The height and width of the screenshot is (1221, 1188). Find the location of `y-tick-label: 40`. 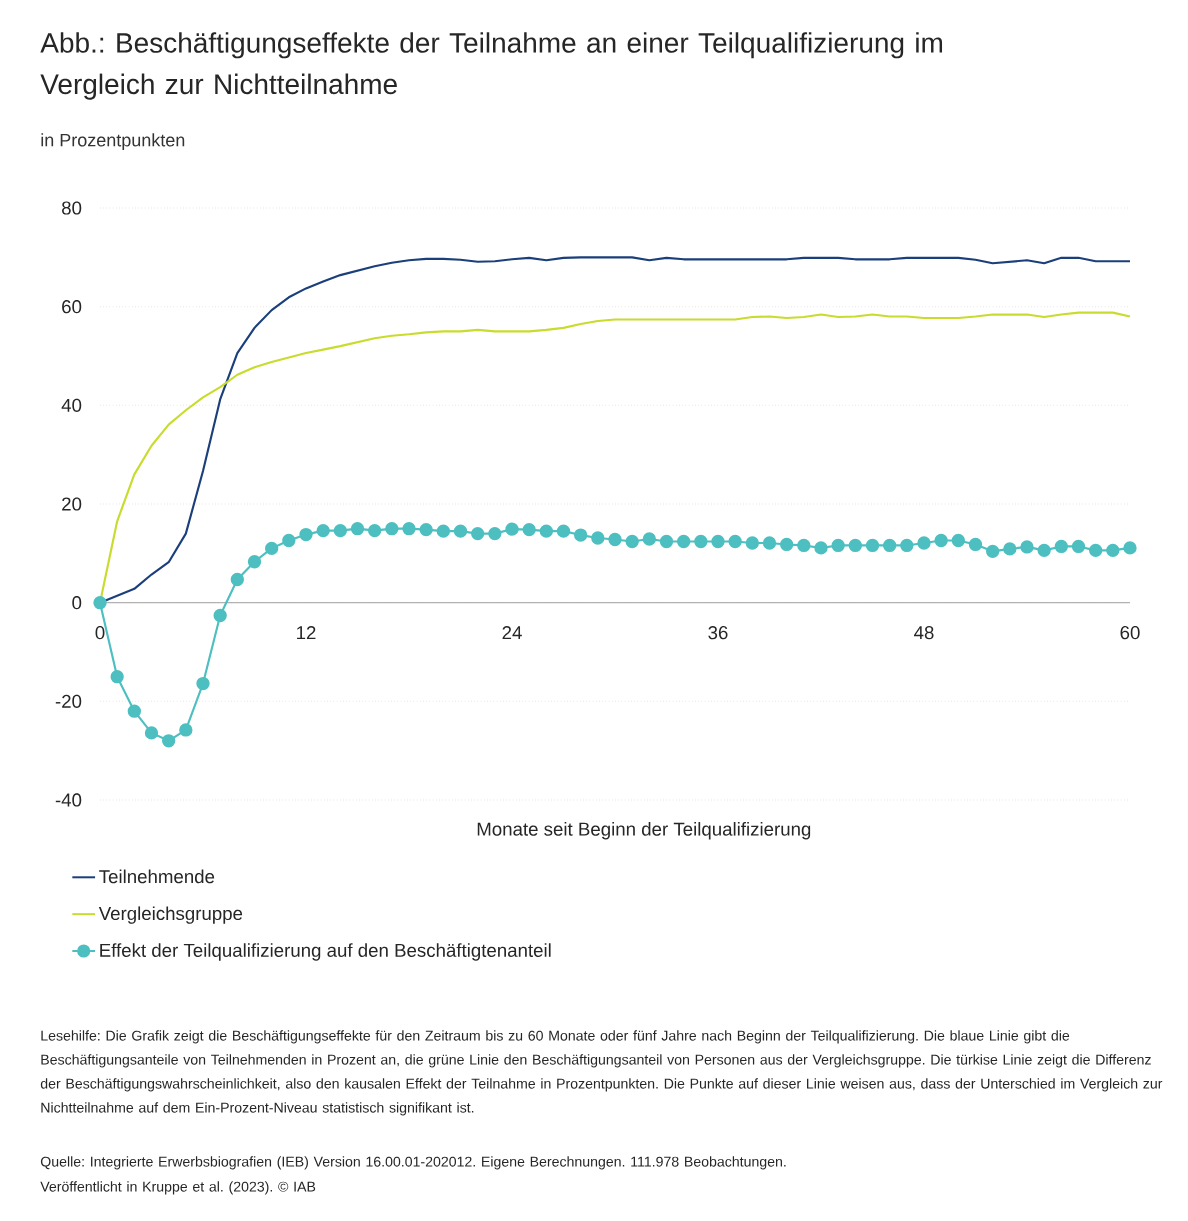

y-tick-label: 40 is located at coordinates (71, 405).